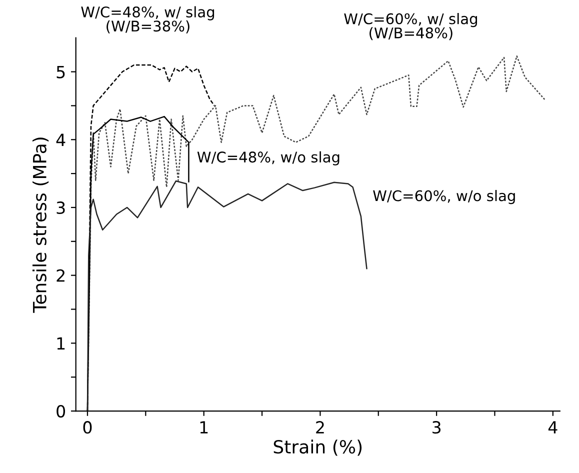 Image resolution: width=579 pixels, height=473 pixels. I want to click on y-tick-label: 4, so click(61, 140).